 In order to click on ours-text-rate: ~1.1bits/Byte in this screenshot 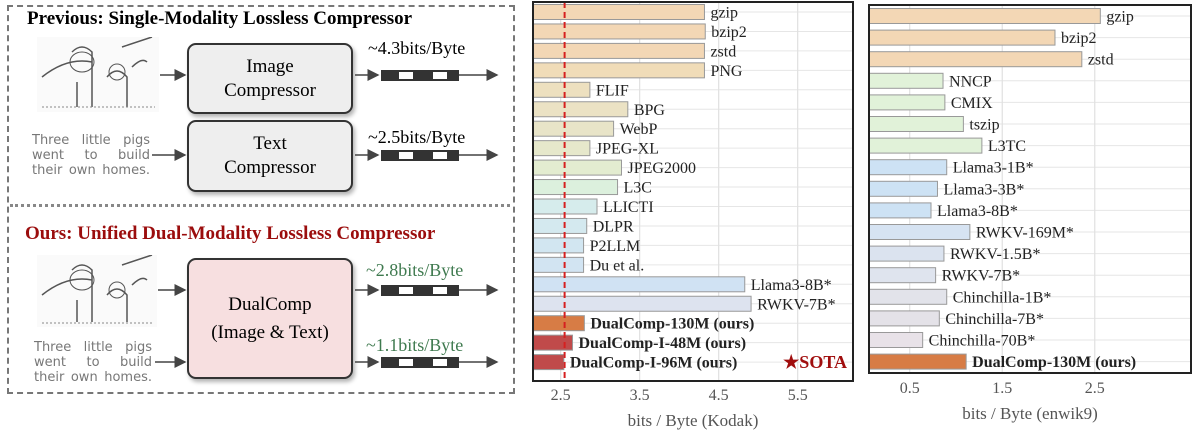, I will do `click(415, 345)`.